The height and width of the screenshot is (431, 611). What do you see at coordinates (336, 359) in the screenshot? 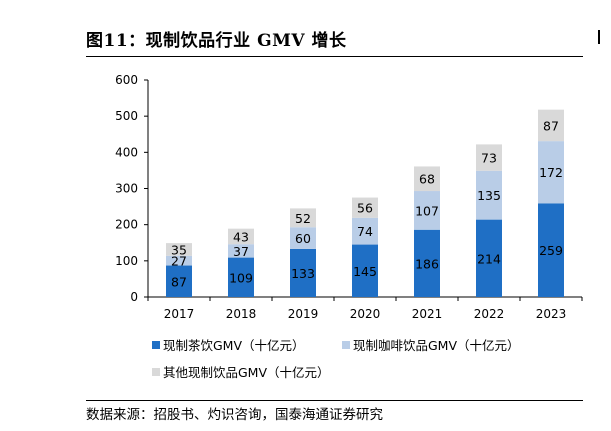
I see `legend: 现制茶饮GMV（十亿元） 现制咖啡饮品GMV（十亿元） 其他现制饮品GMV（十亿元）` at bounding box center [336, 359].